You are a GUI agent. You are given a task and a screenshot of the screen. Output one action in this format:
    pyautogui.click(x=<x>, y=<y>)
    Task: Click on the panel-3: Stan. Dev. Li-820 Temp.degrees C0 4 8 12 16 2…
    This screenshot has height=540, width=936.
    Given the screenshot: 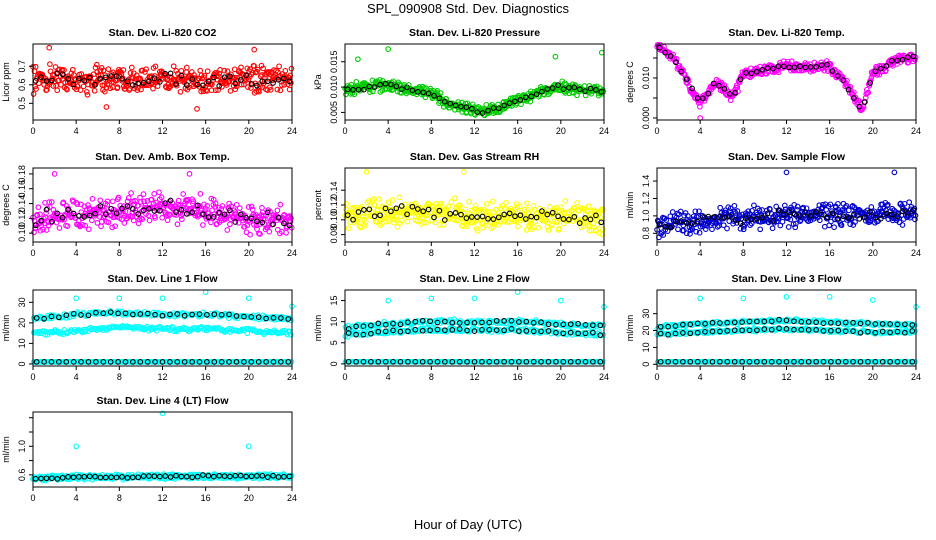 What is the action you would take?
    pyautogui.click(x=773, y=81)
    